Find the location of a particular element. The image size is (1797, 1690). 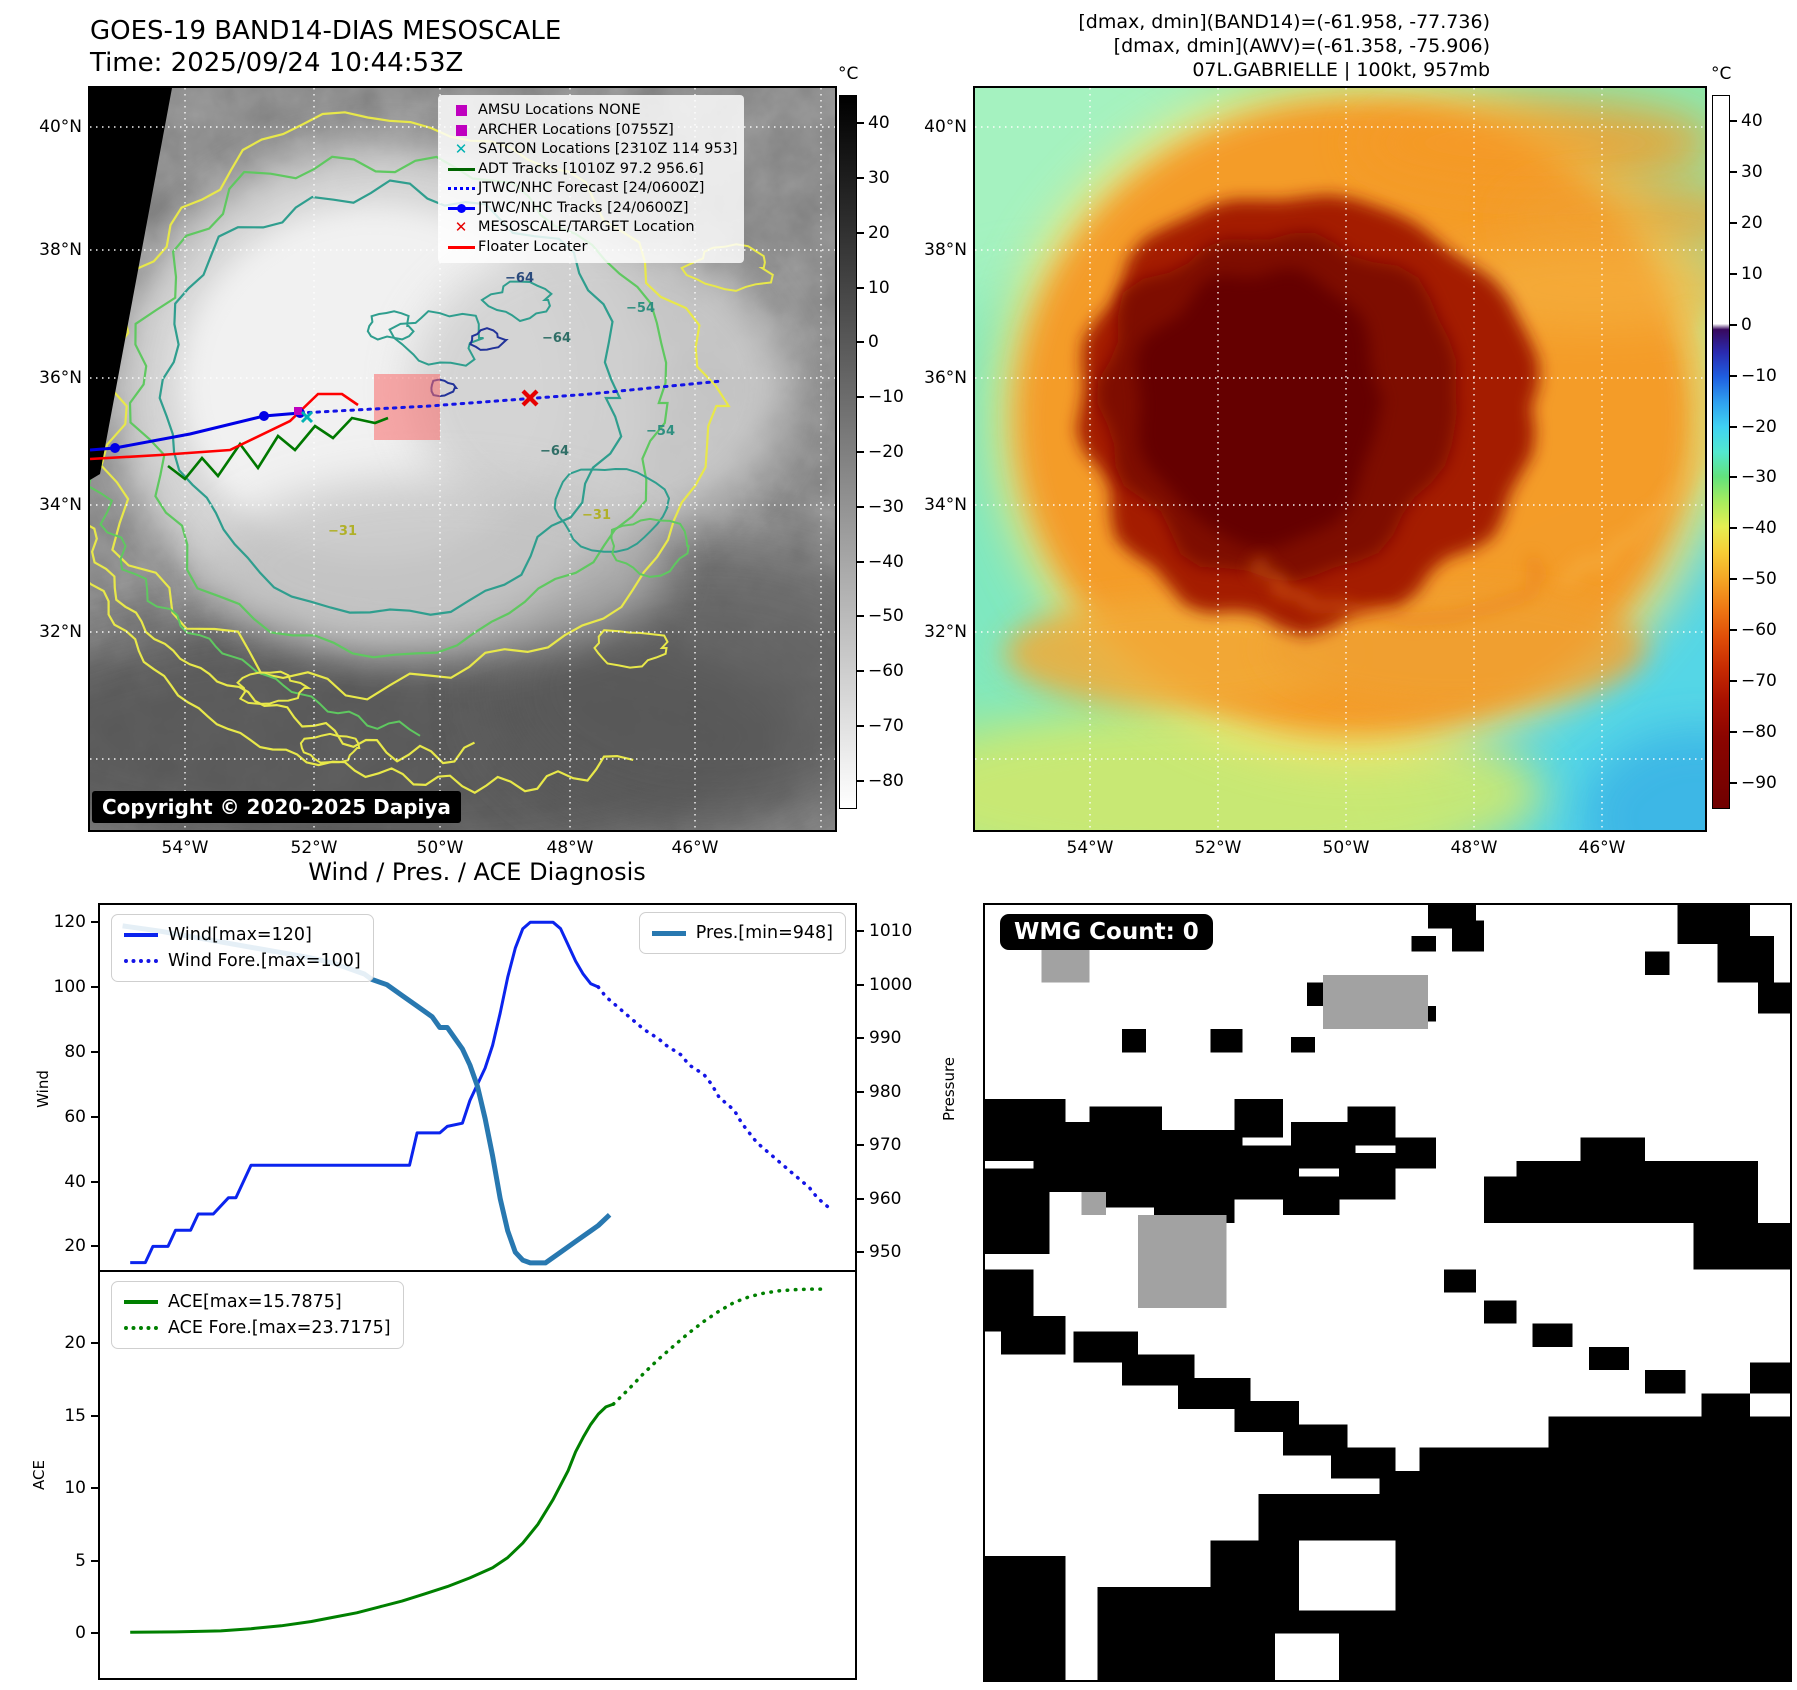

y2-tick-label: 1010 is located at coordinates (891, 931).